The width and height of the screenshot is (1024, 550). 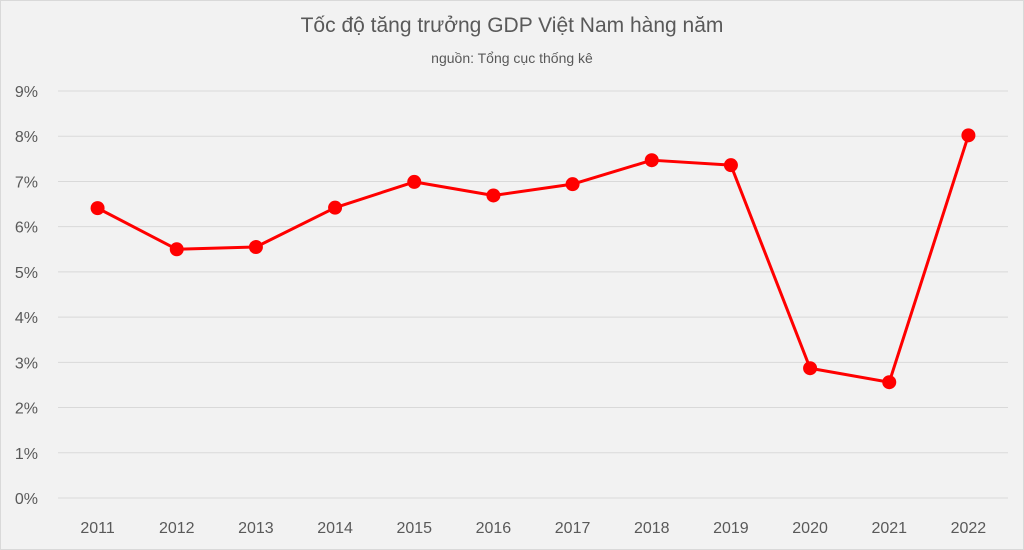 I want to click on y-axis-labels: 0% 1% 2% 3% 4% 5% 6% 7% 8% 9%, so click(x=26, y=296).